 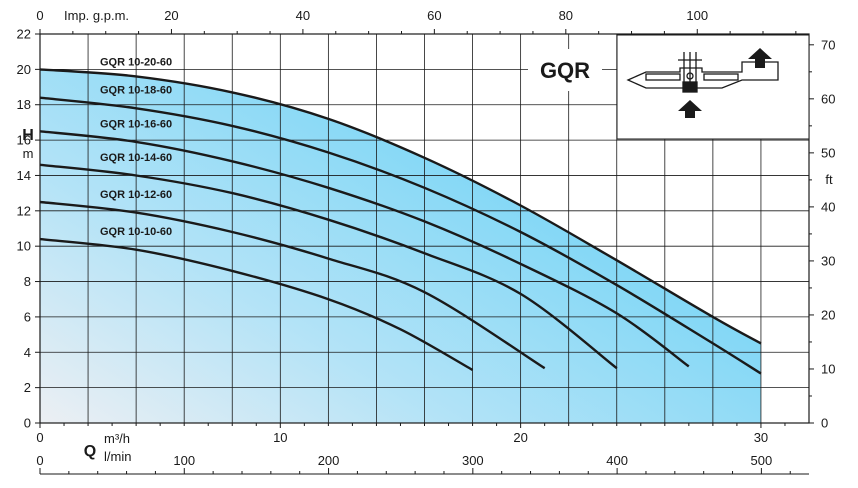 I want to click on series-label: GQR 10-18-60, so click(x=136, y=91).